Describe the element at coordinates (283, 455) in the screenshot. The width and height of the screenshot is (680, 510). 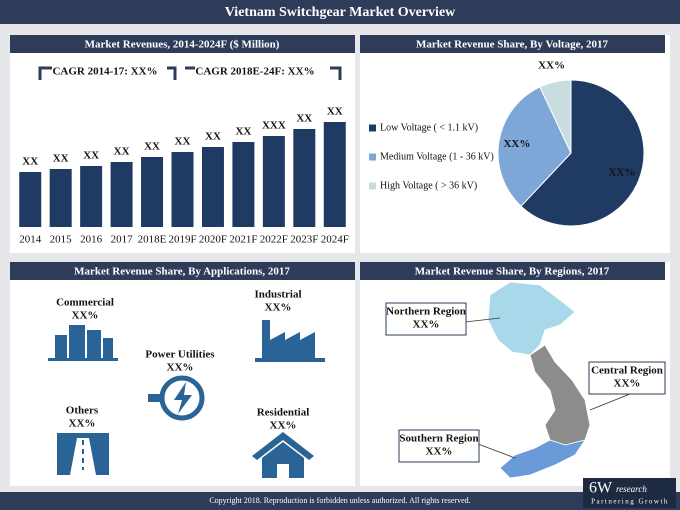
I see `house-icon` at that location.